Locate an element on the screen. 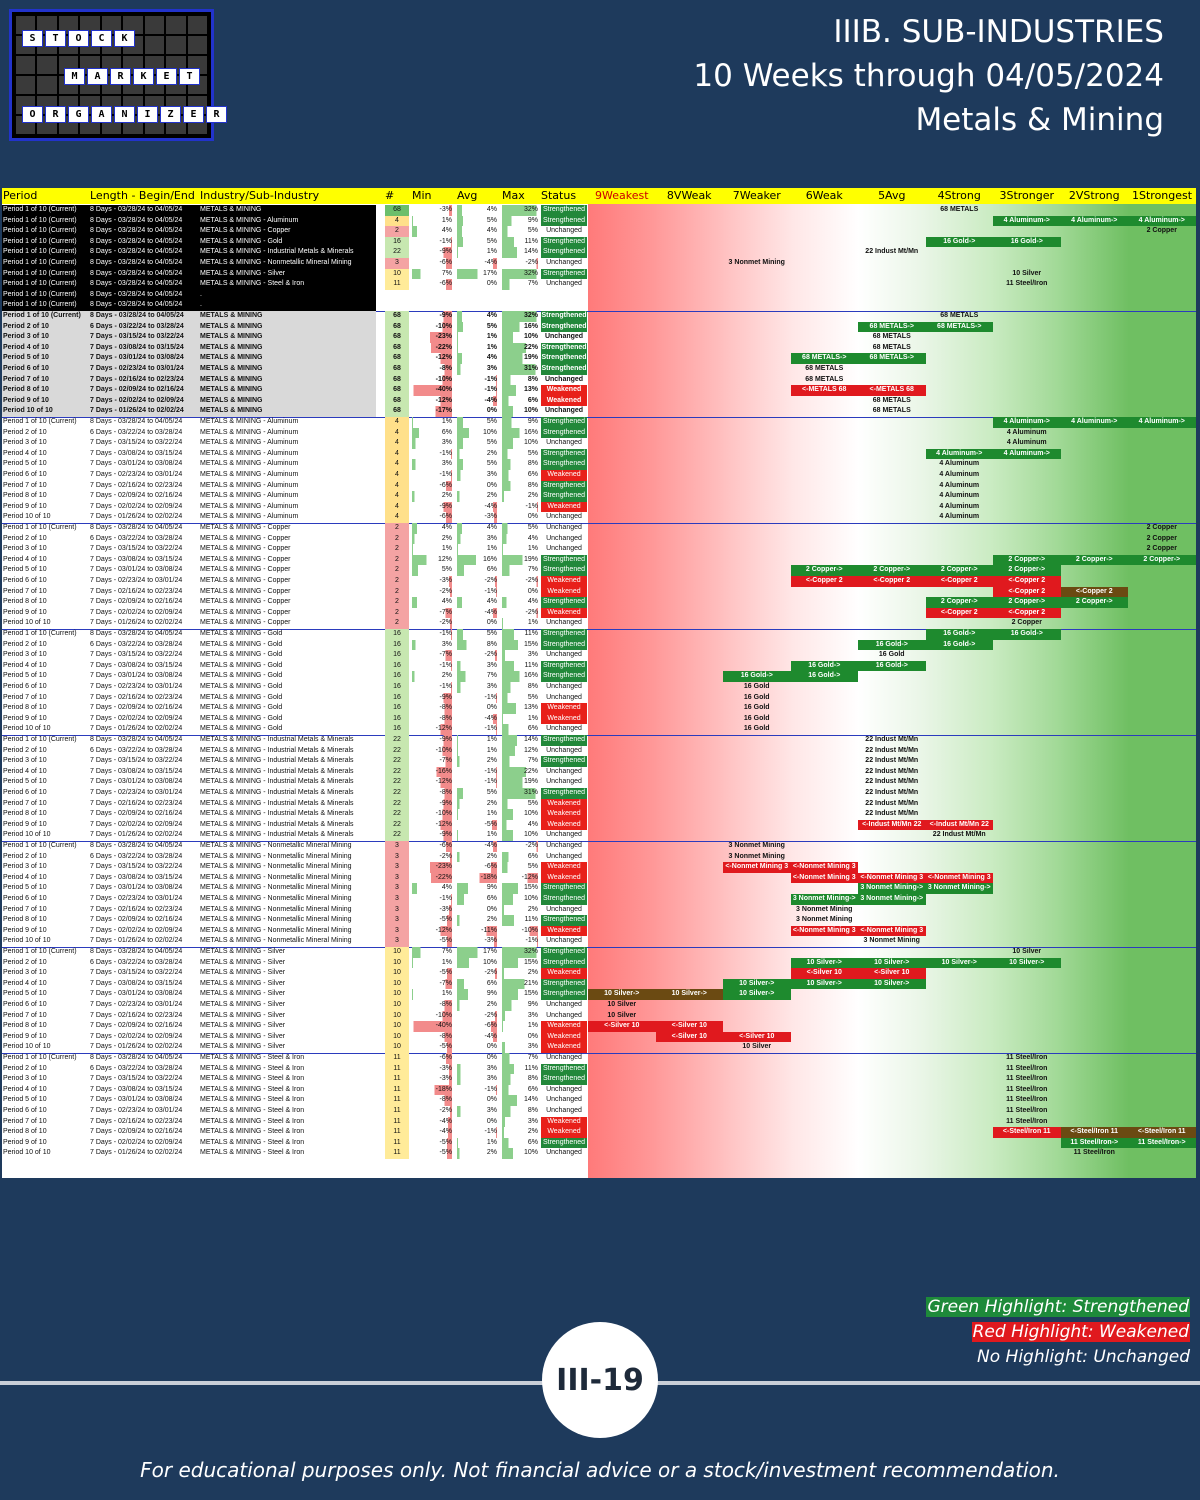 This screenshot has width=1200, height=1500. rank-cell: 3 Nonmet Mining-> is located at coordinates (892, 899).